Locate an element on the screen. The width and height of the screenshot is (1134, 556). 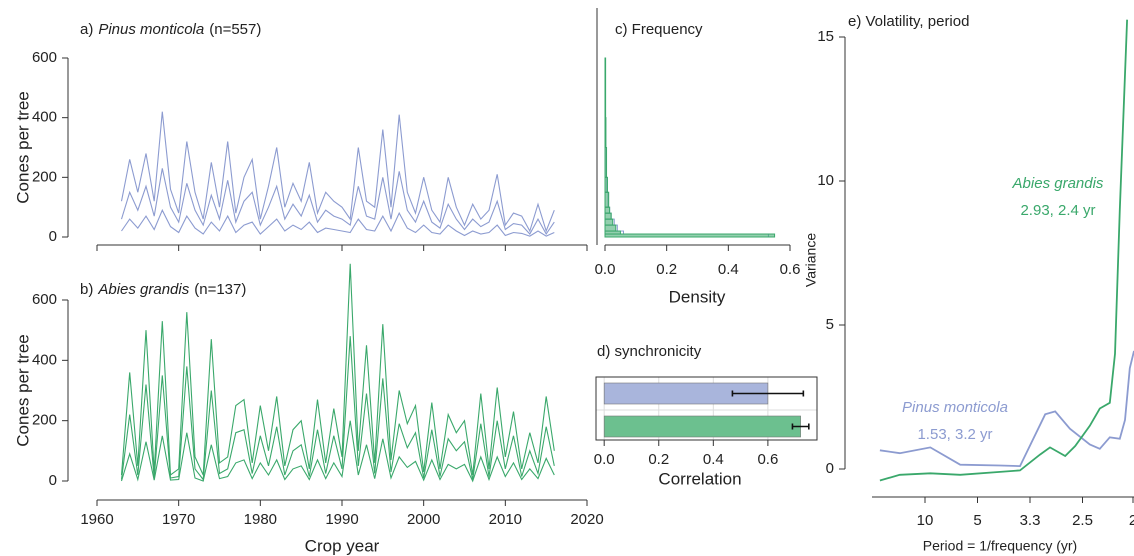
x-tick-label: 1980 is located at coordinates (260, 519).